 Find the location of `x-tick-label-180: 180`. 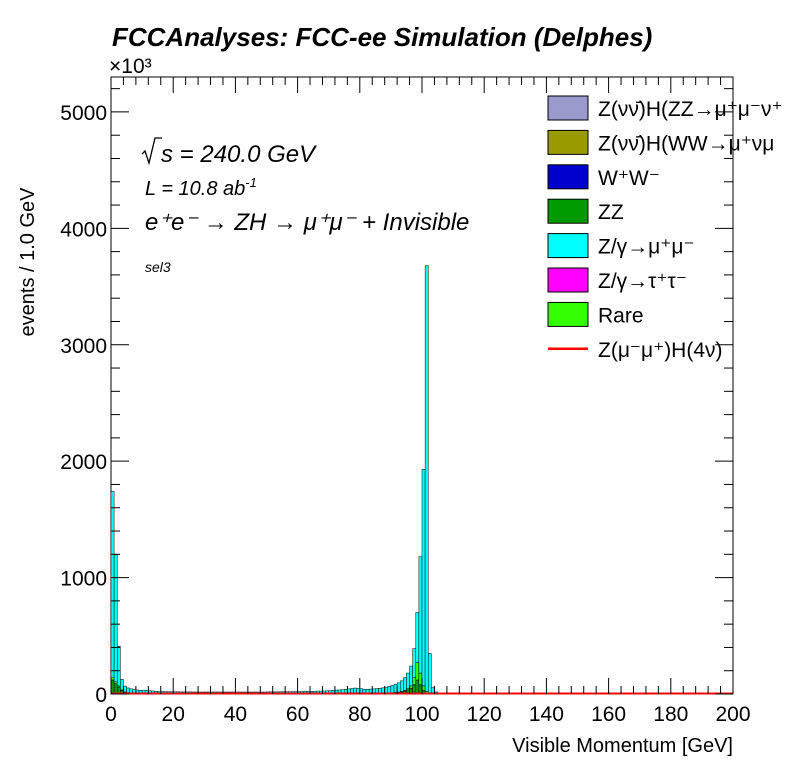

x-tick-label-180: 180 is located at coordinates (670, 714).